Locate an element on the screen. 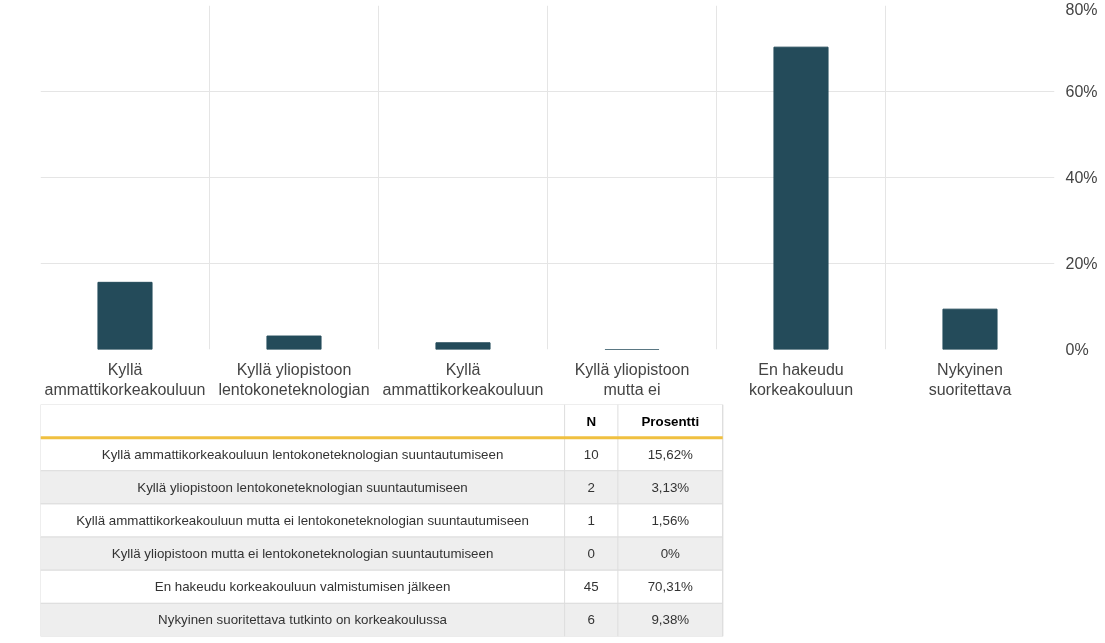  x-tick-label: Kyllä yliopistoon lentokoneteknologian is located at coordinates (294, 379).